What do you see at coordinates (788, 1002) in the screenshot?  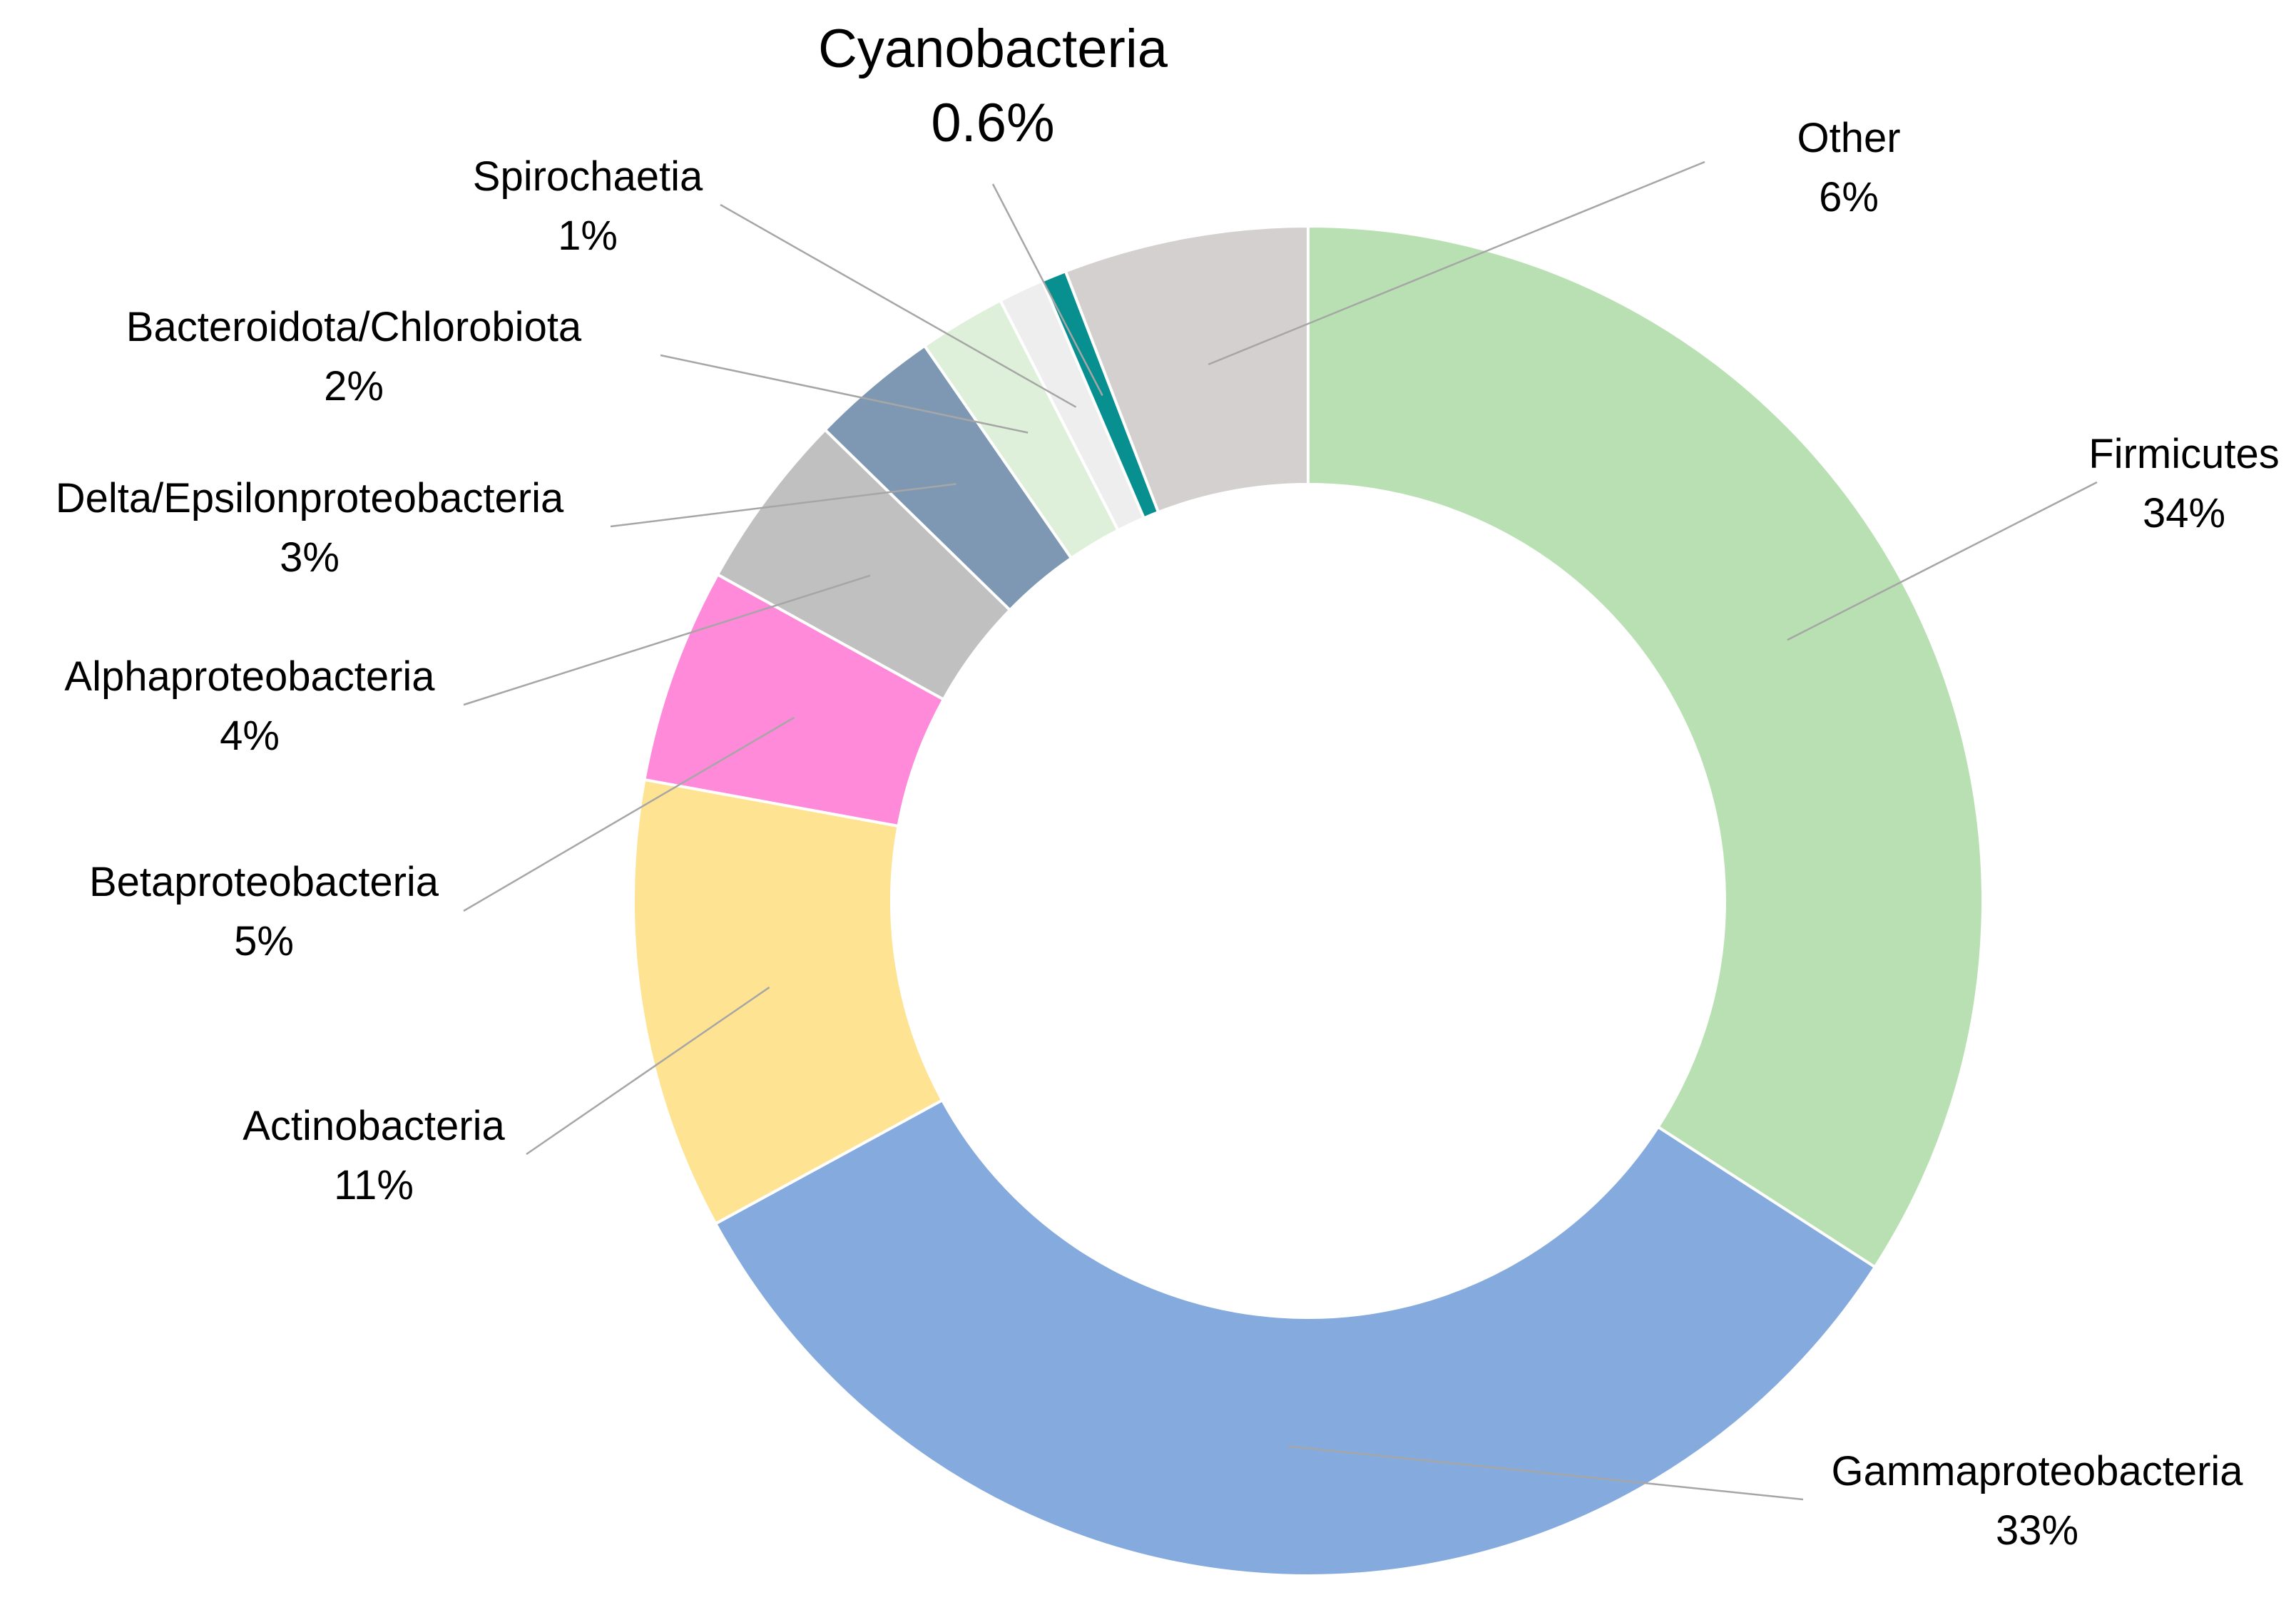 I see `slice-actino` at bounding box center [788, 1002].